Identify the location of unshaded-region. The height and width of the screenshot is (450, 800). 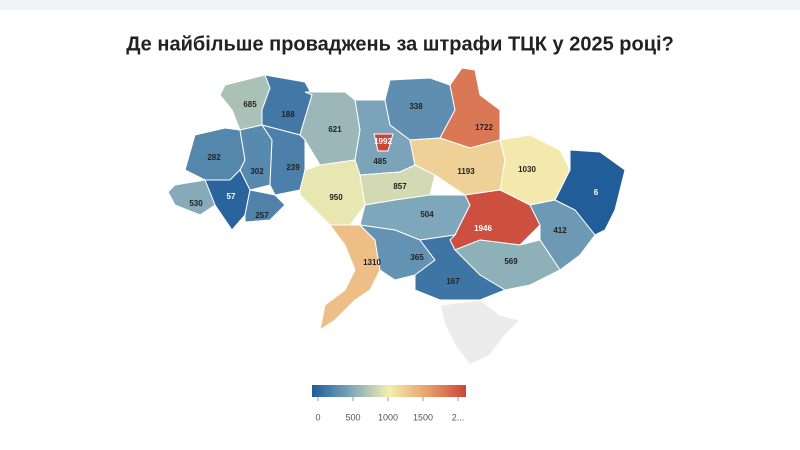
(480, 332).